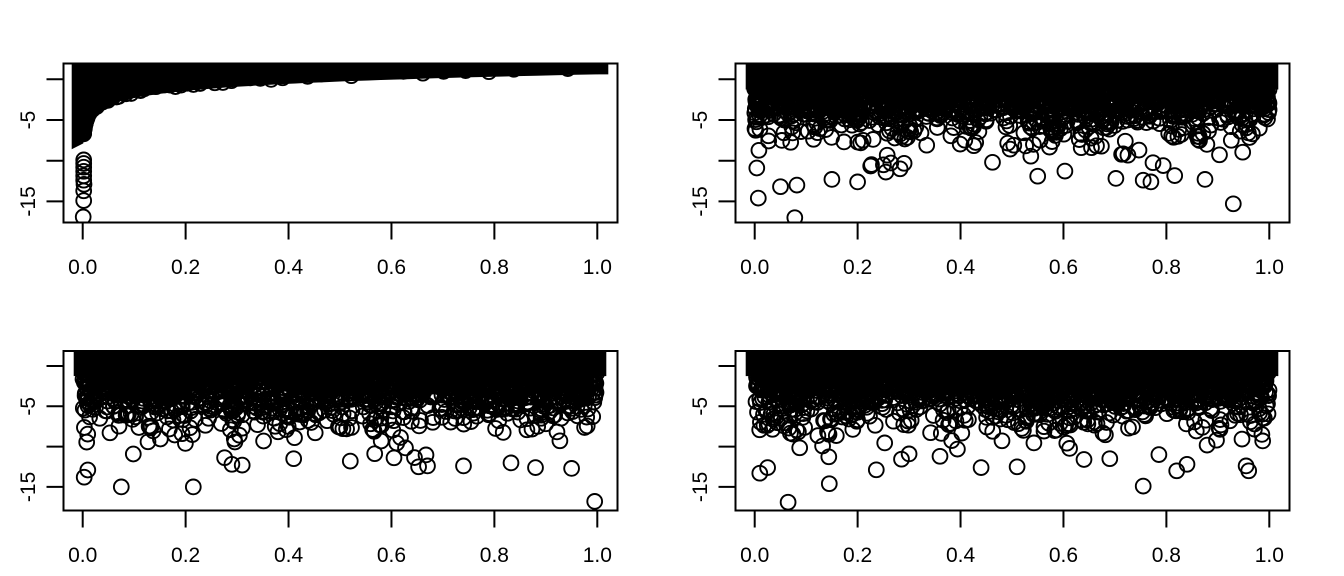 This screenshot has width=1344, height=576. I want to click on points-layer, so click(1012, 431).